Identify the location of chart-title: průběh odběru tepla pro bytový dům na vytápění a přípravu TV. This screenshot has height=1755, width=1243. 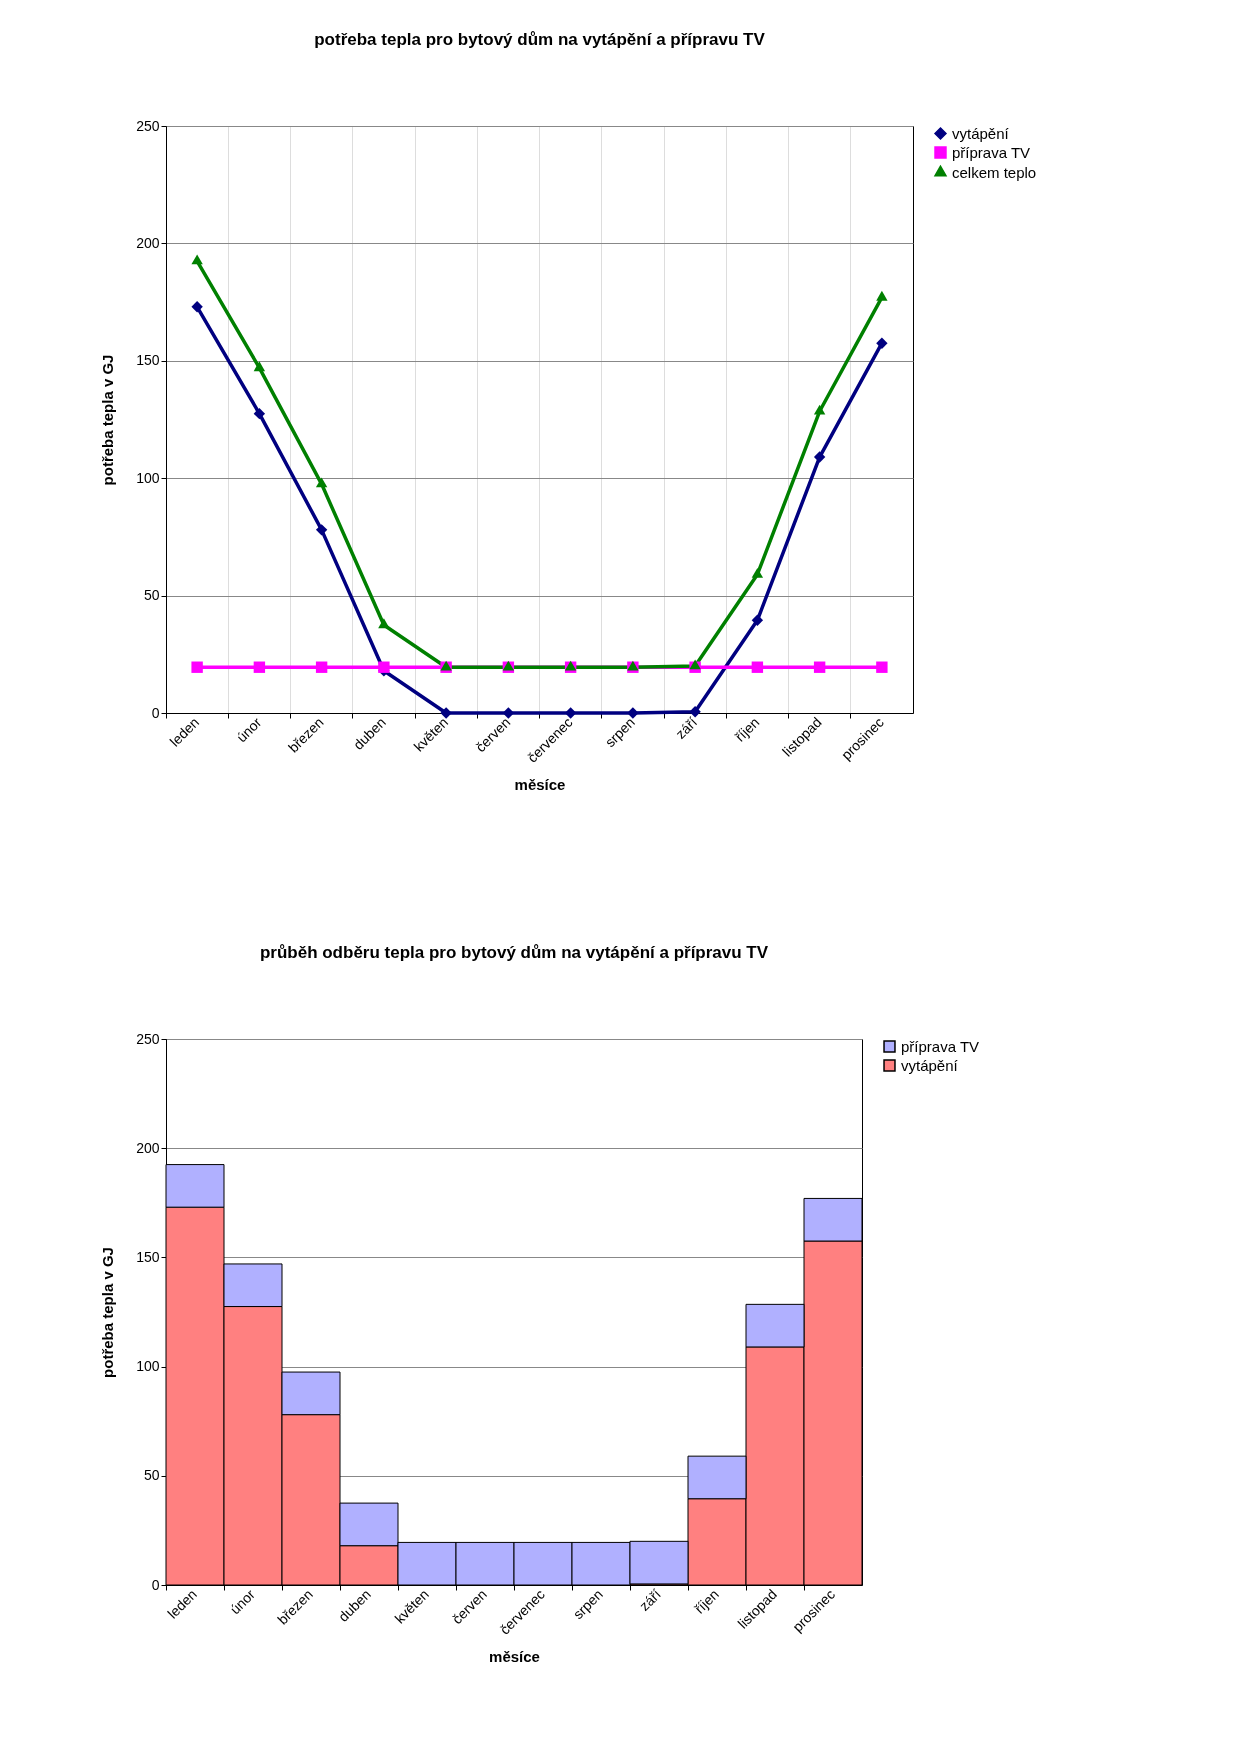
(514, 952).